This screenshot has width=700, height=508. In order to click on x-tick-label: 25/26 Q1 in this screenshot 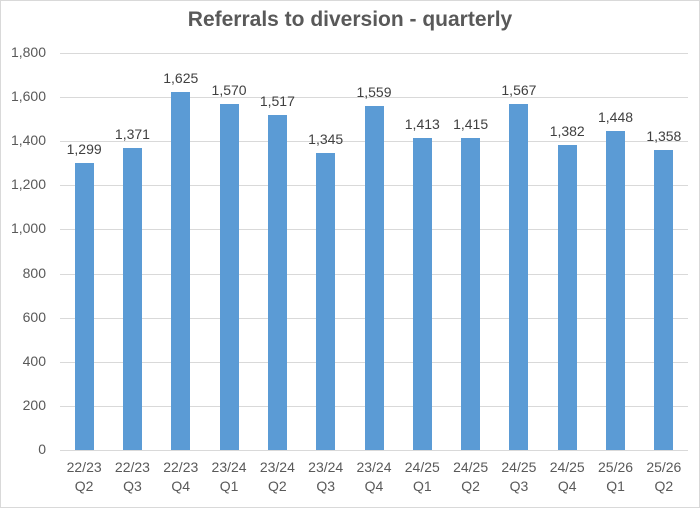, I will do `click(616, 477)`.